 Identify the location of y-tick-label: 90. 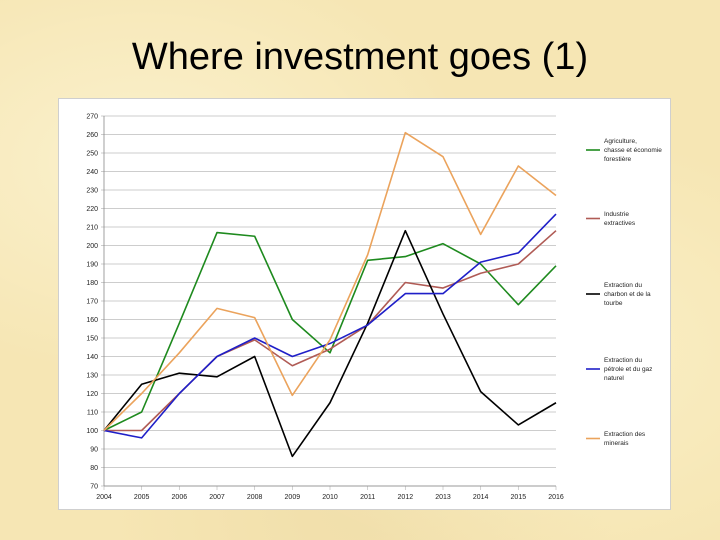
(94, 450).